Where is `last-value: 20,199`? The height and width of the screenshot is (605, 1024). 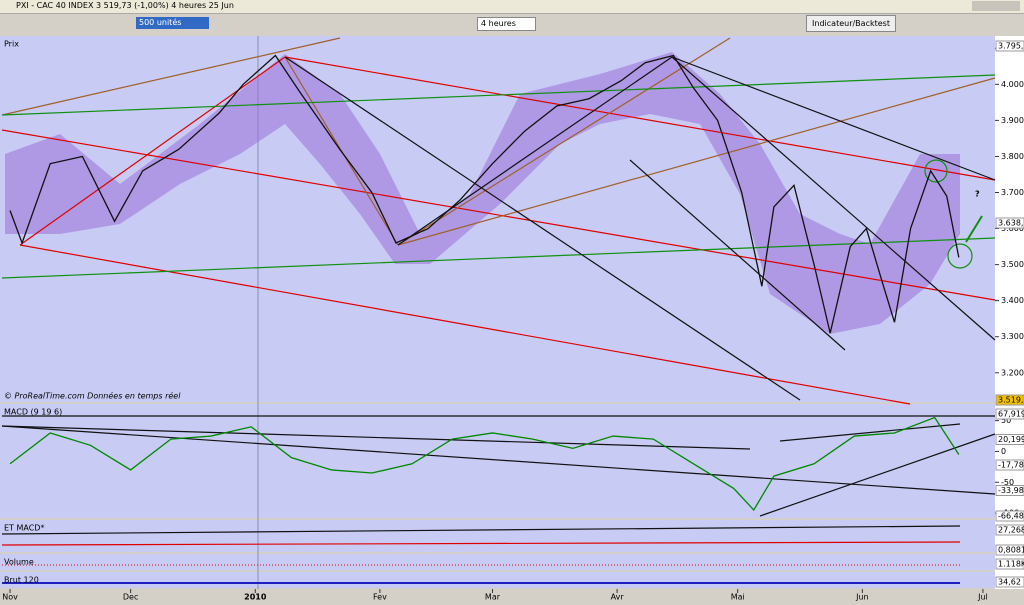
last-value: 20,199 is located at coordinates (1011, 439).